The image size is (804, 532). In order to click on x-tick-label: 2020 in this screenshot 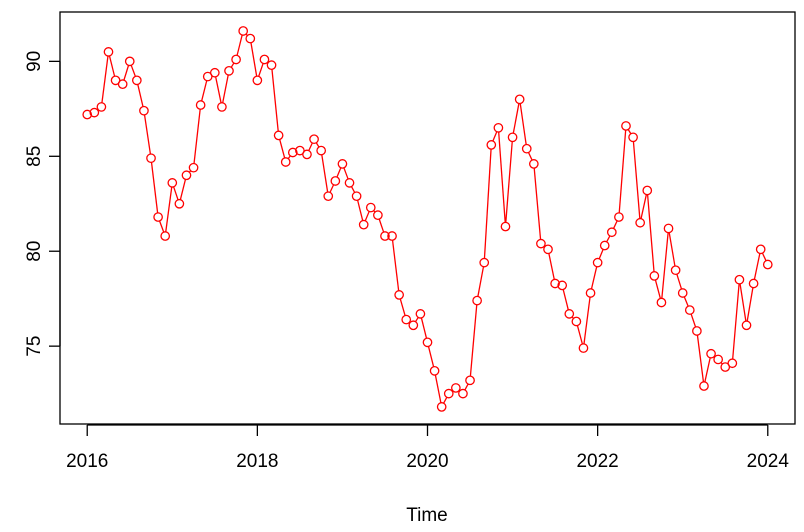, I will do `click(427, 461)`.